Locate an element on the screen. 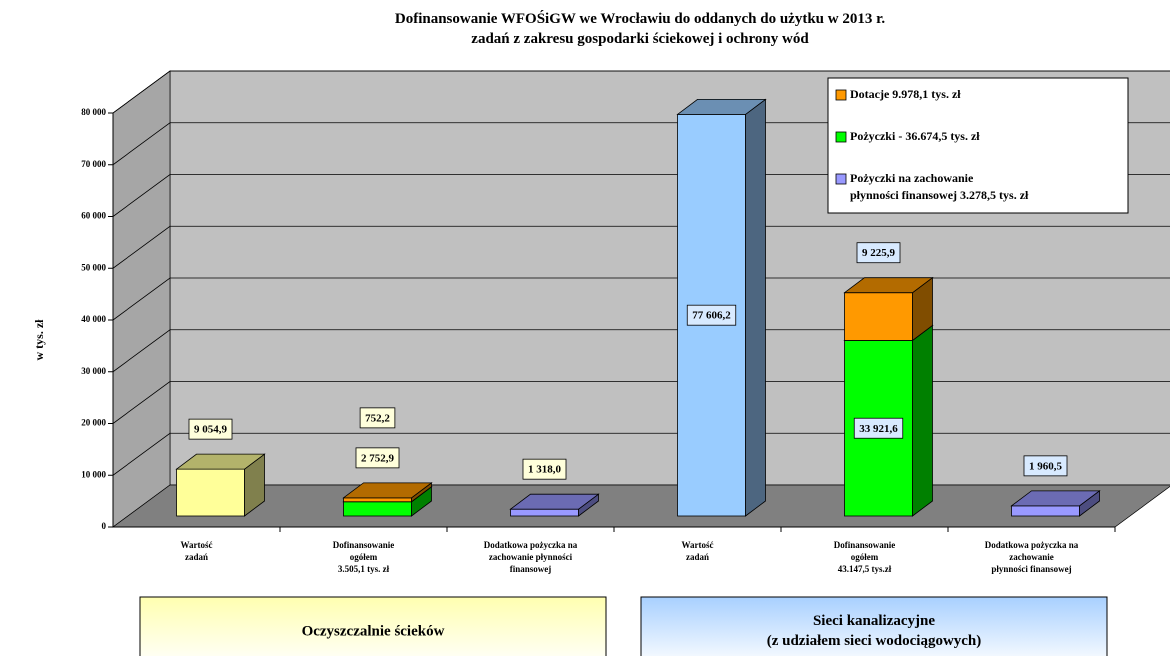 Image resolution: width=1170 pixels, height=656 pixels. value-label: 2 752,9 is located at coordinates (378, 458).